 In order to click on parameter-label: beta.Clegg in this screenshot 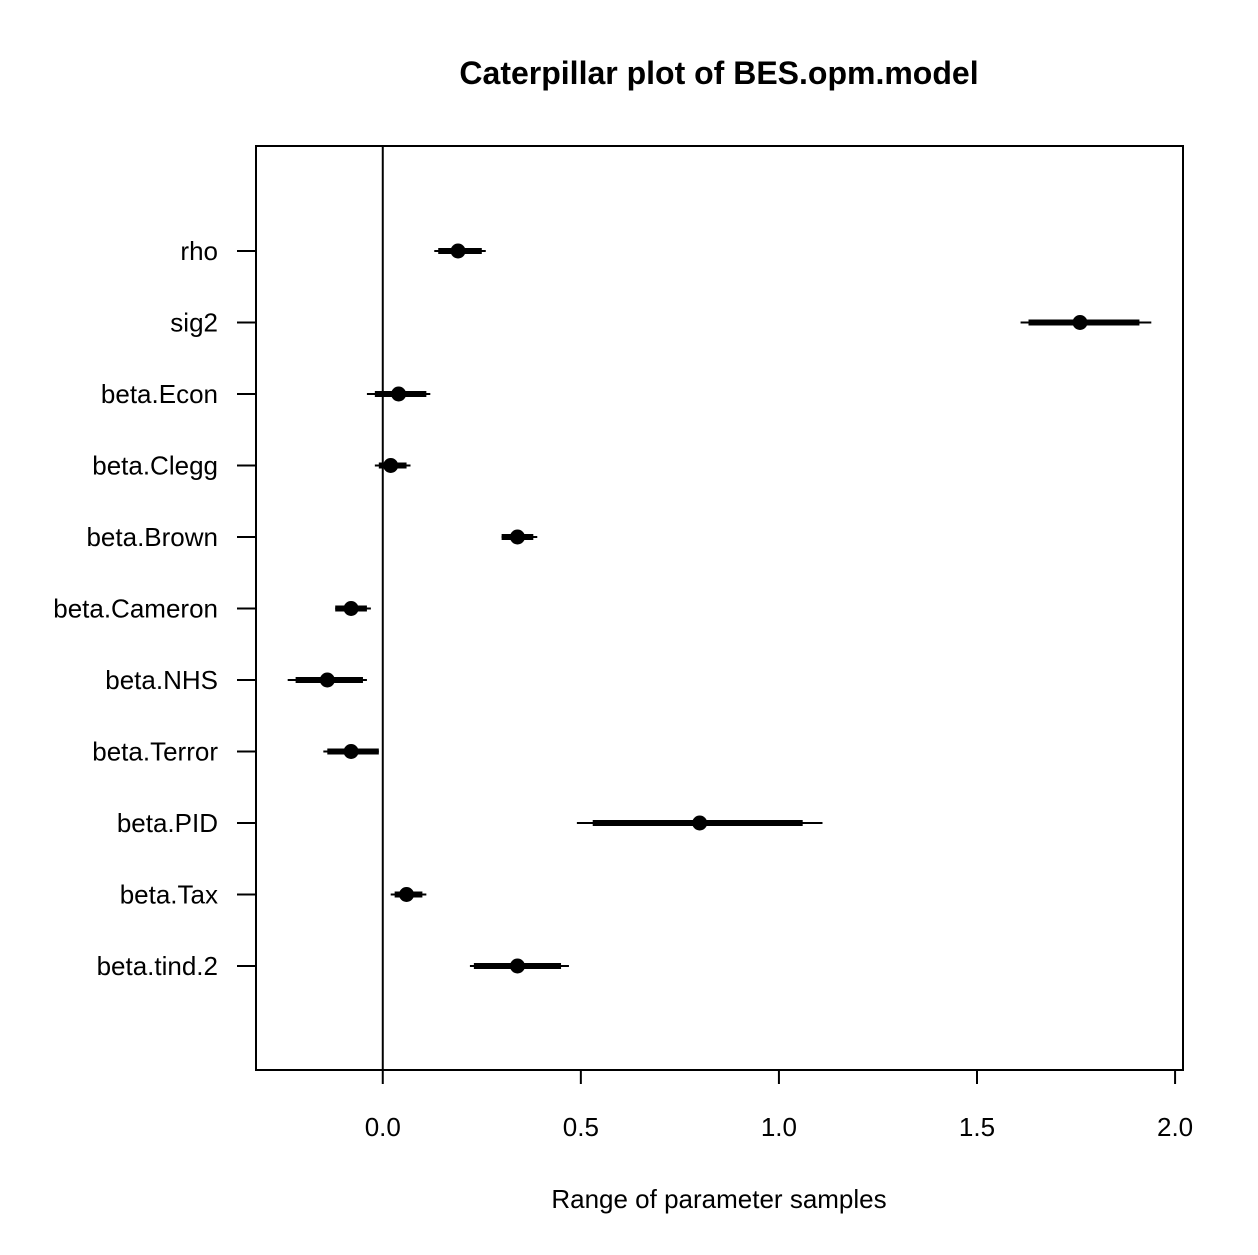, I will do `click(155, 466)`.